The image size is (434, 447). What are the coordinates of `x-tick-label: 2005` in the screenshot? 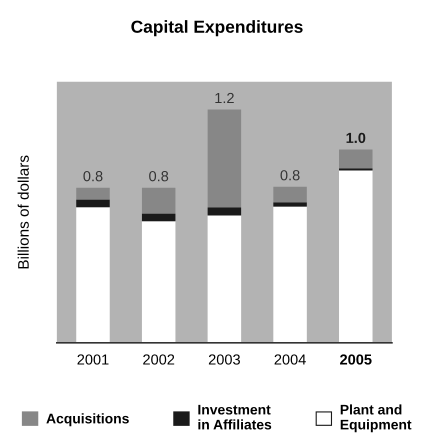 It's located at (356, 359).